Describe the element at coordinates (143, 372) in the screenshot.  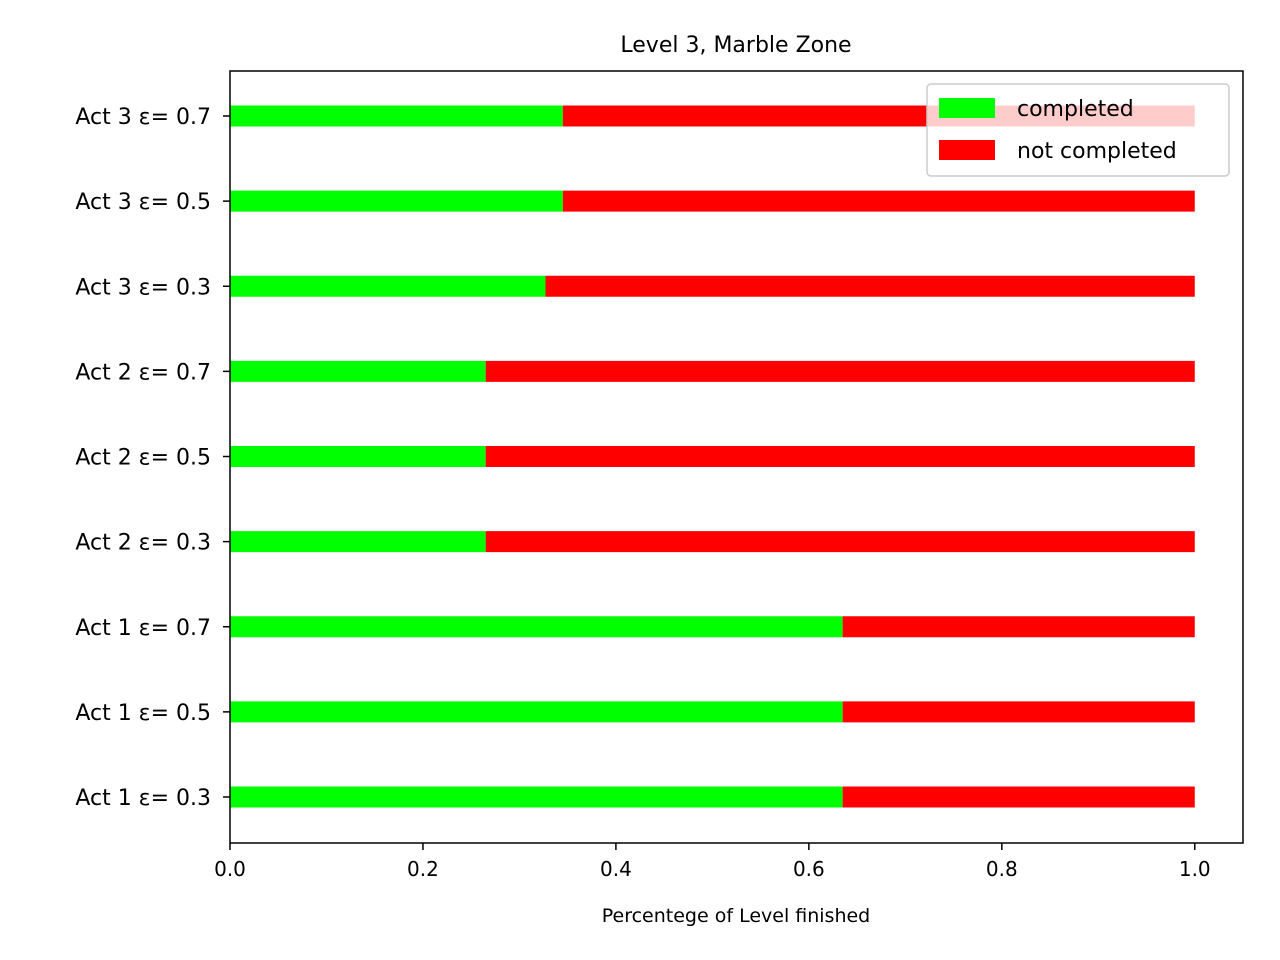
I see `y-tick-label: Act 2 ε= 0.7` at that location.